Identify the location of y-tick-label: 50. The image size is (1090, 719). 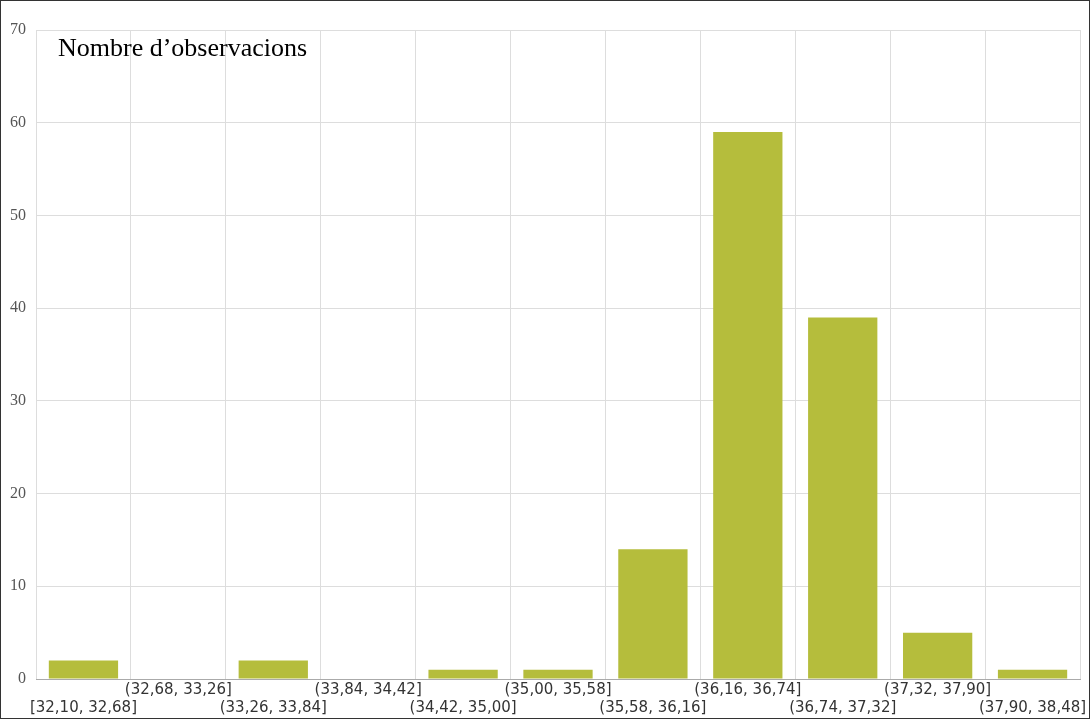
(18, 214).